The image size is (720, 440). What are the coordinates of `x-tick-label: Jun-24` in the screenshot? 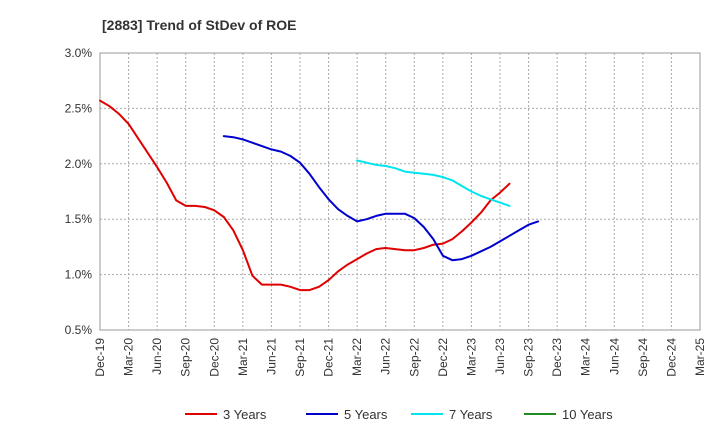 It's located at (614, 356).